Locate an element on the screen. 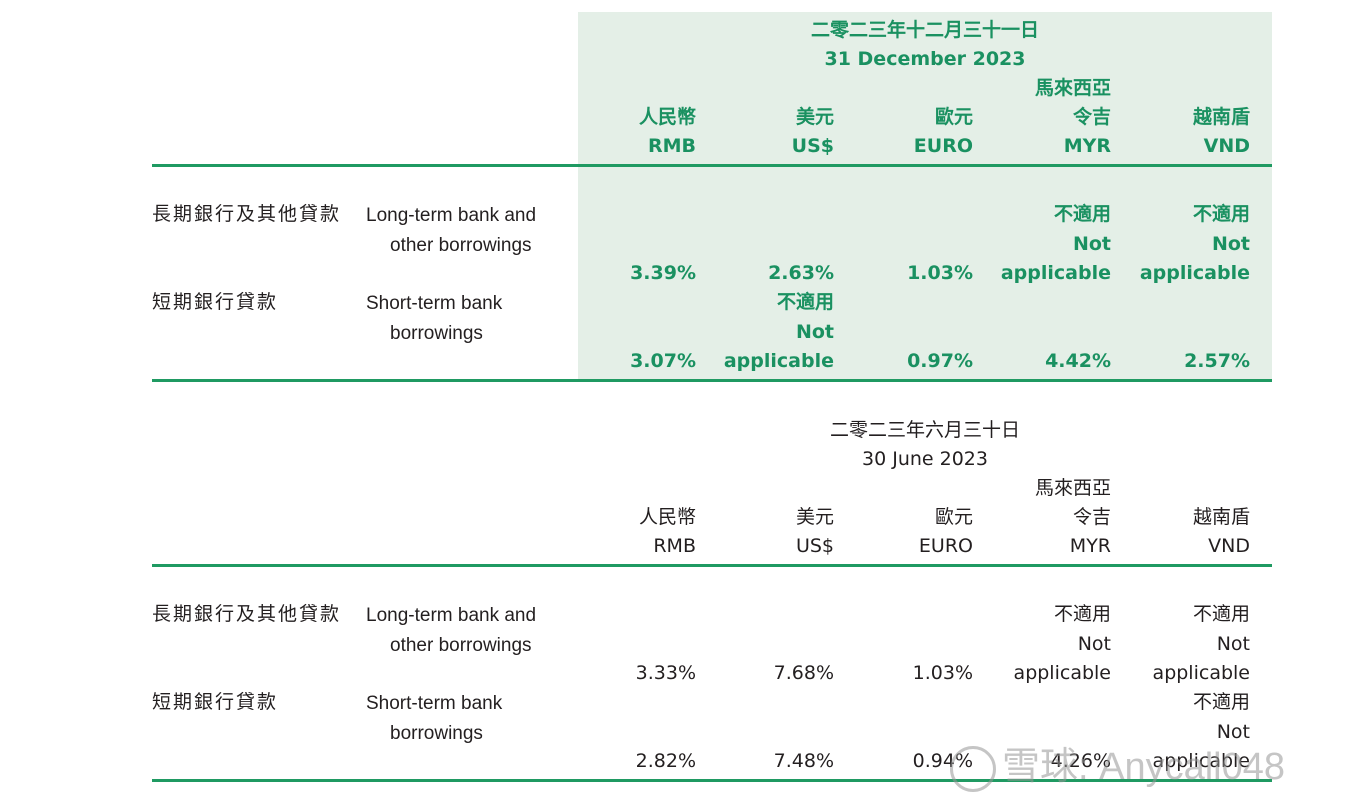  date-heading-zh: 二零二三年六月三十日 is located at coordinates (924, 430).